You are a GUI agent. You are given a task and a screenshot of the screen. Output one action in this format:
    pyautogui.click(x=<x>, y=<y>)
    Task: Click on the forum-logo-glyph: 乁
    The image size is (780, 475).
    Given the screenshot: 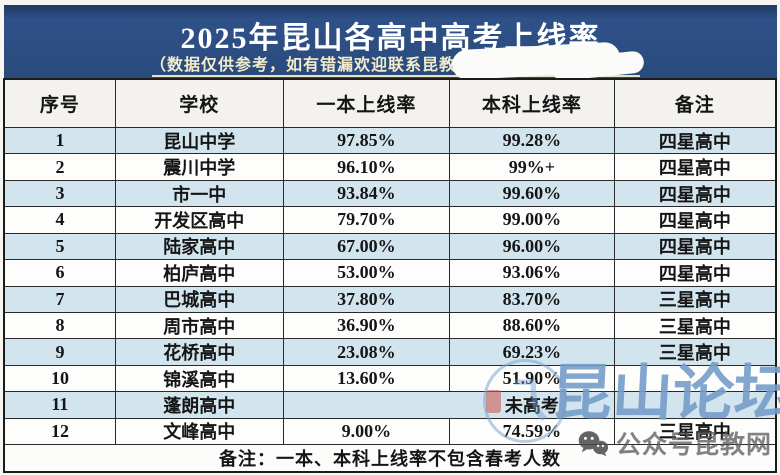 What is the action you would take?
    pyautogui.click(x=525, y=401)
    